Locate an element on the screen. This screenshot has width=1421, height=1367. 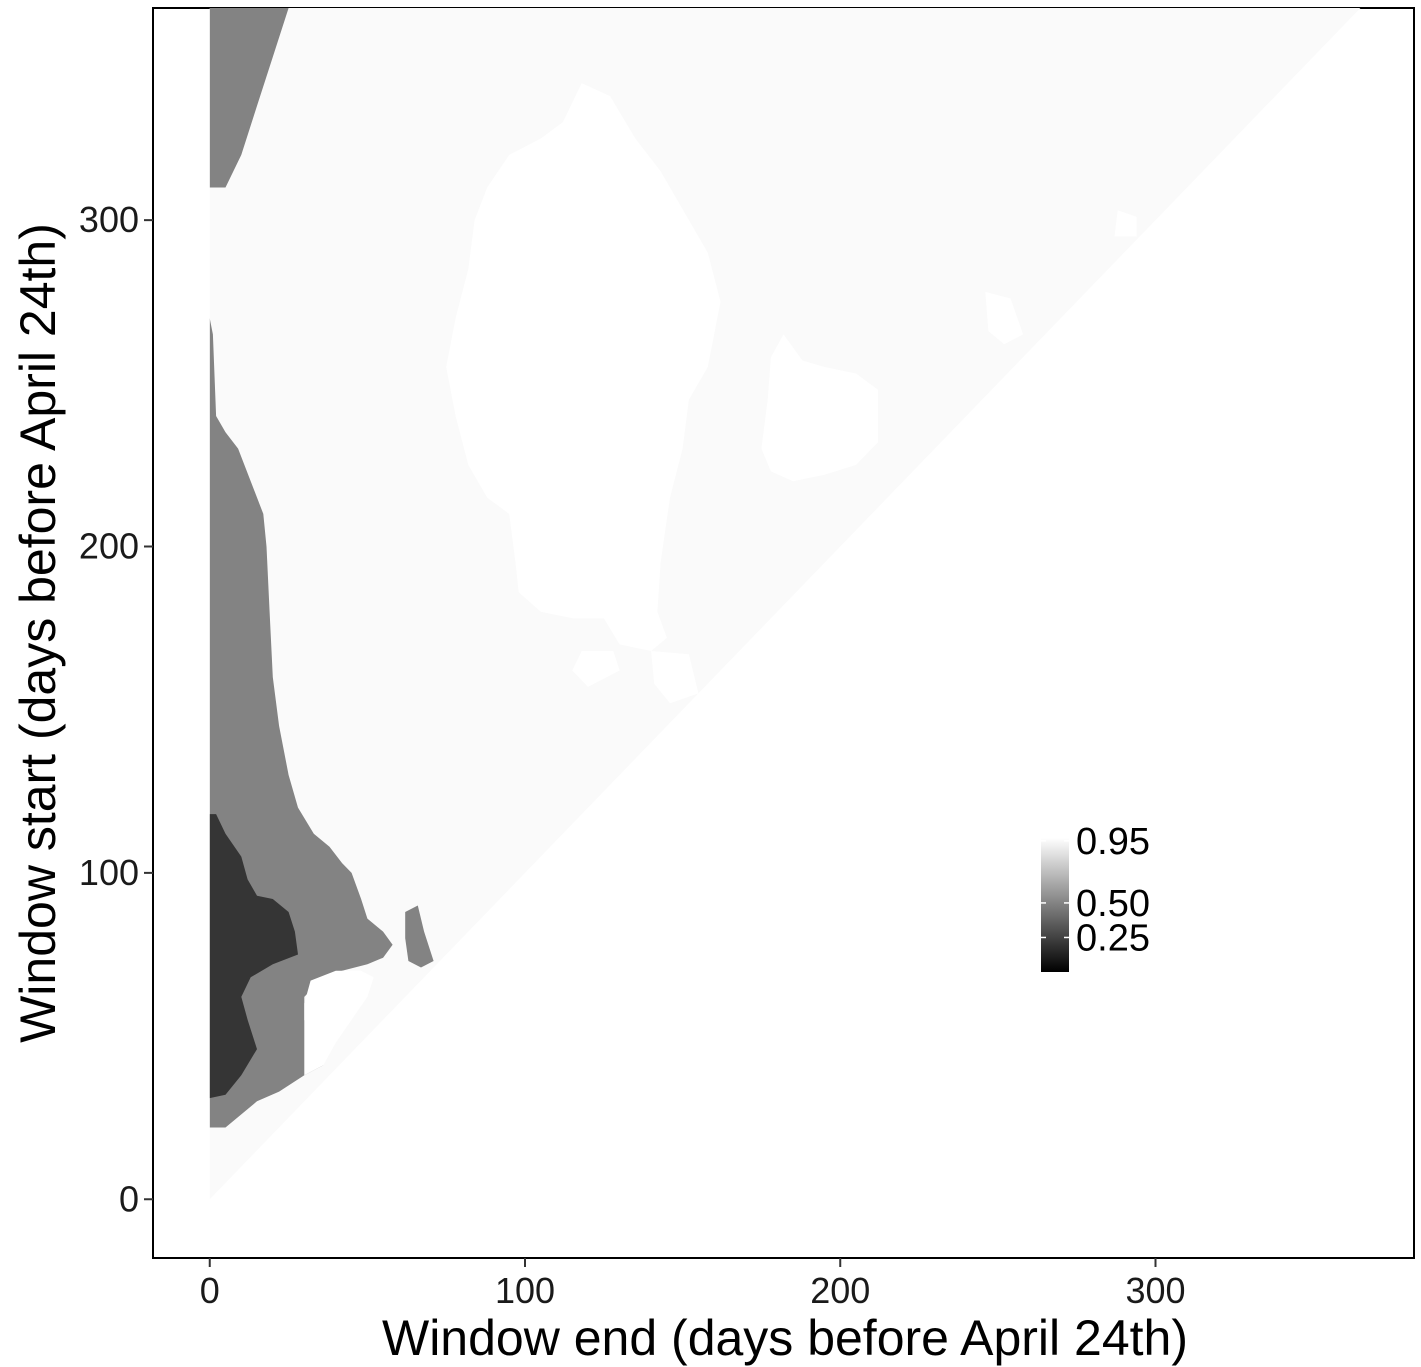
y-tick-label: 0 is located at coordinates (129, 1198).